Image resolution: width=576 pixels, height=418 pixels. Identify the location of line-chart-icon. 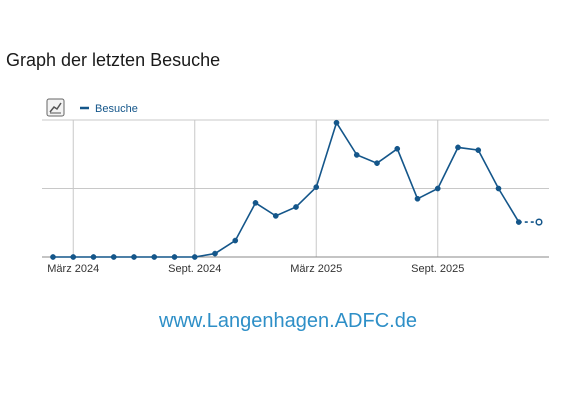
(55, 107).